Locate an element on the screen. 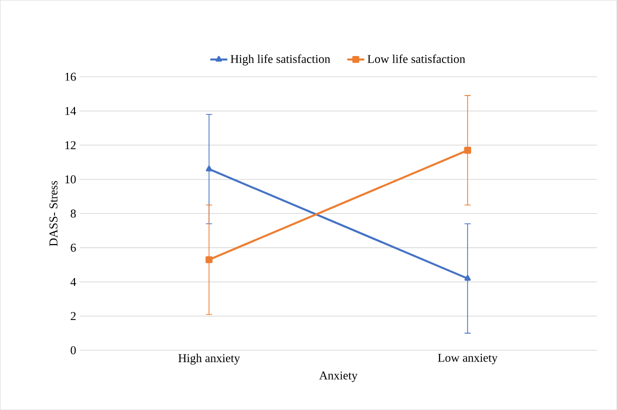 Image resolution: width=617 pixels, height=410 pixels. y-tick-label: 8 is located at coordinates (73, 213).